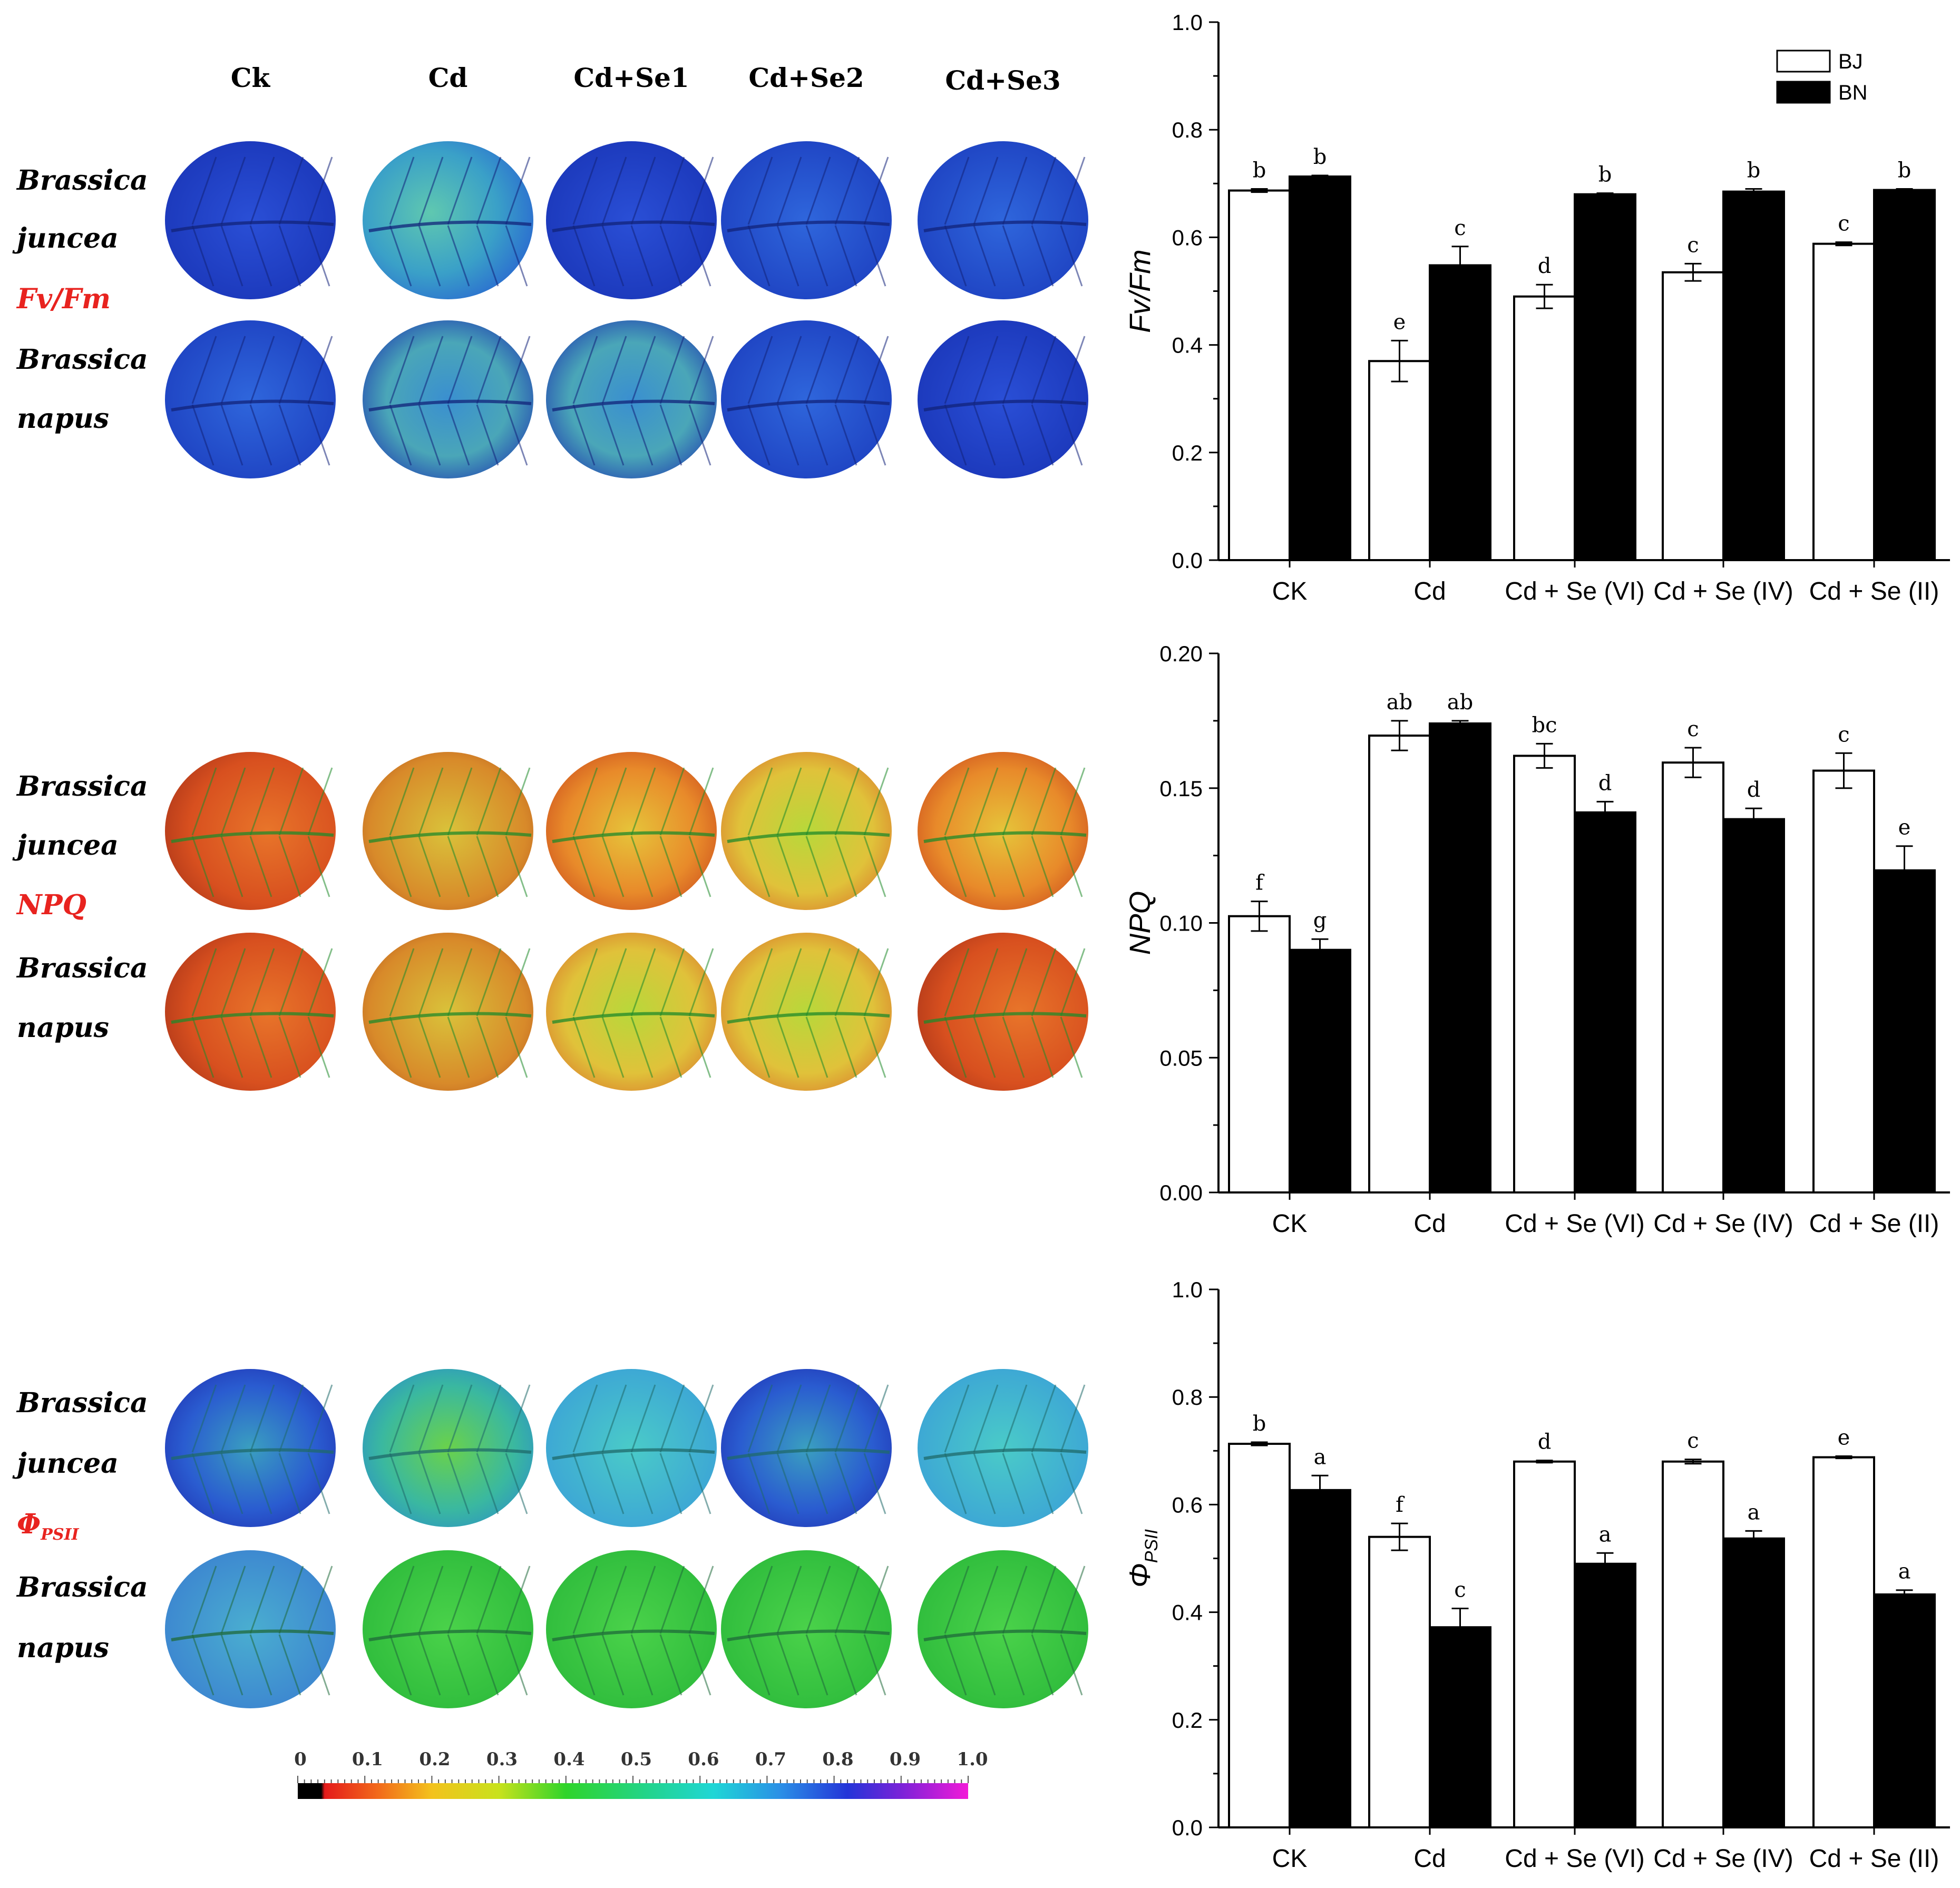  I want to click on row-labels-npq: Brassica juncea NPQ Brassica napus, so click(80, 907).